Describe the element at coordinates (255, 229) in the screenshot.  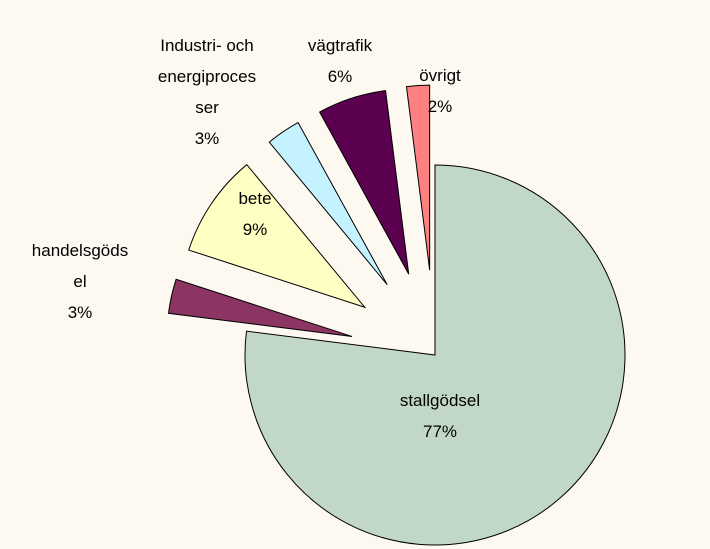
I see `slice-value: 9%` at that location.